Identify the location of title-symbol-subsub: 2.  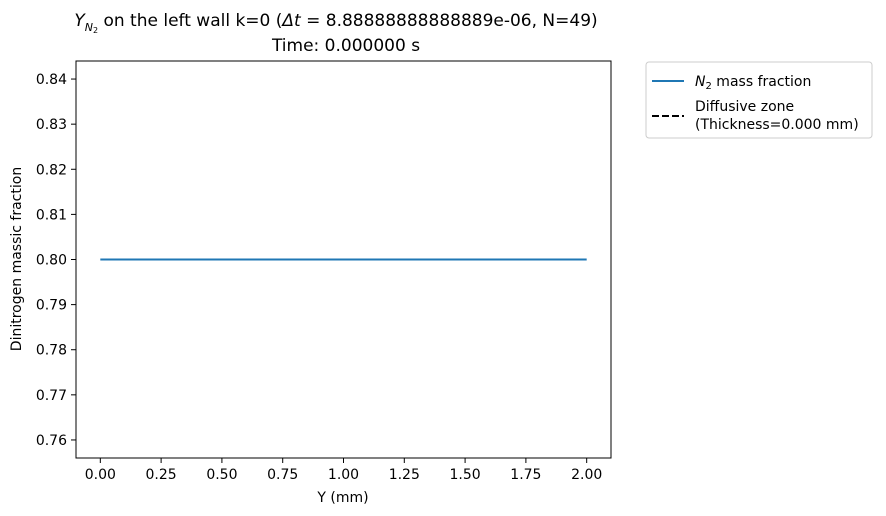
(95, 30).